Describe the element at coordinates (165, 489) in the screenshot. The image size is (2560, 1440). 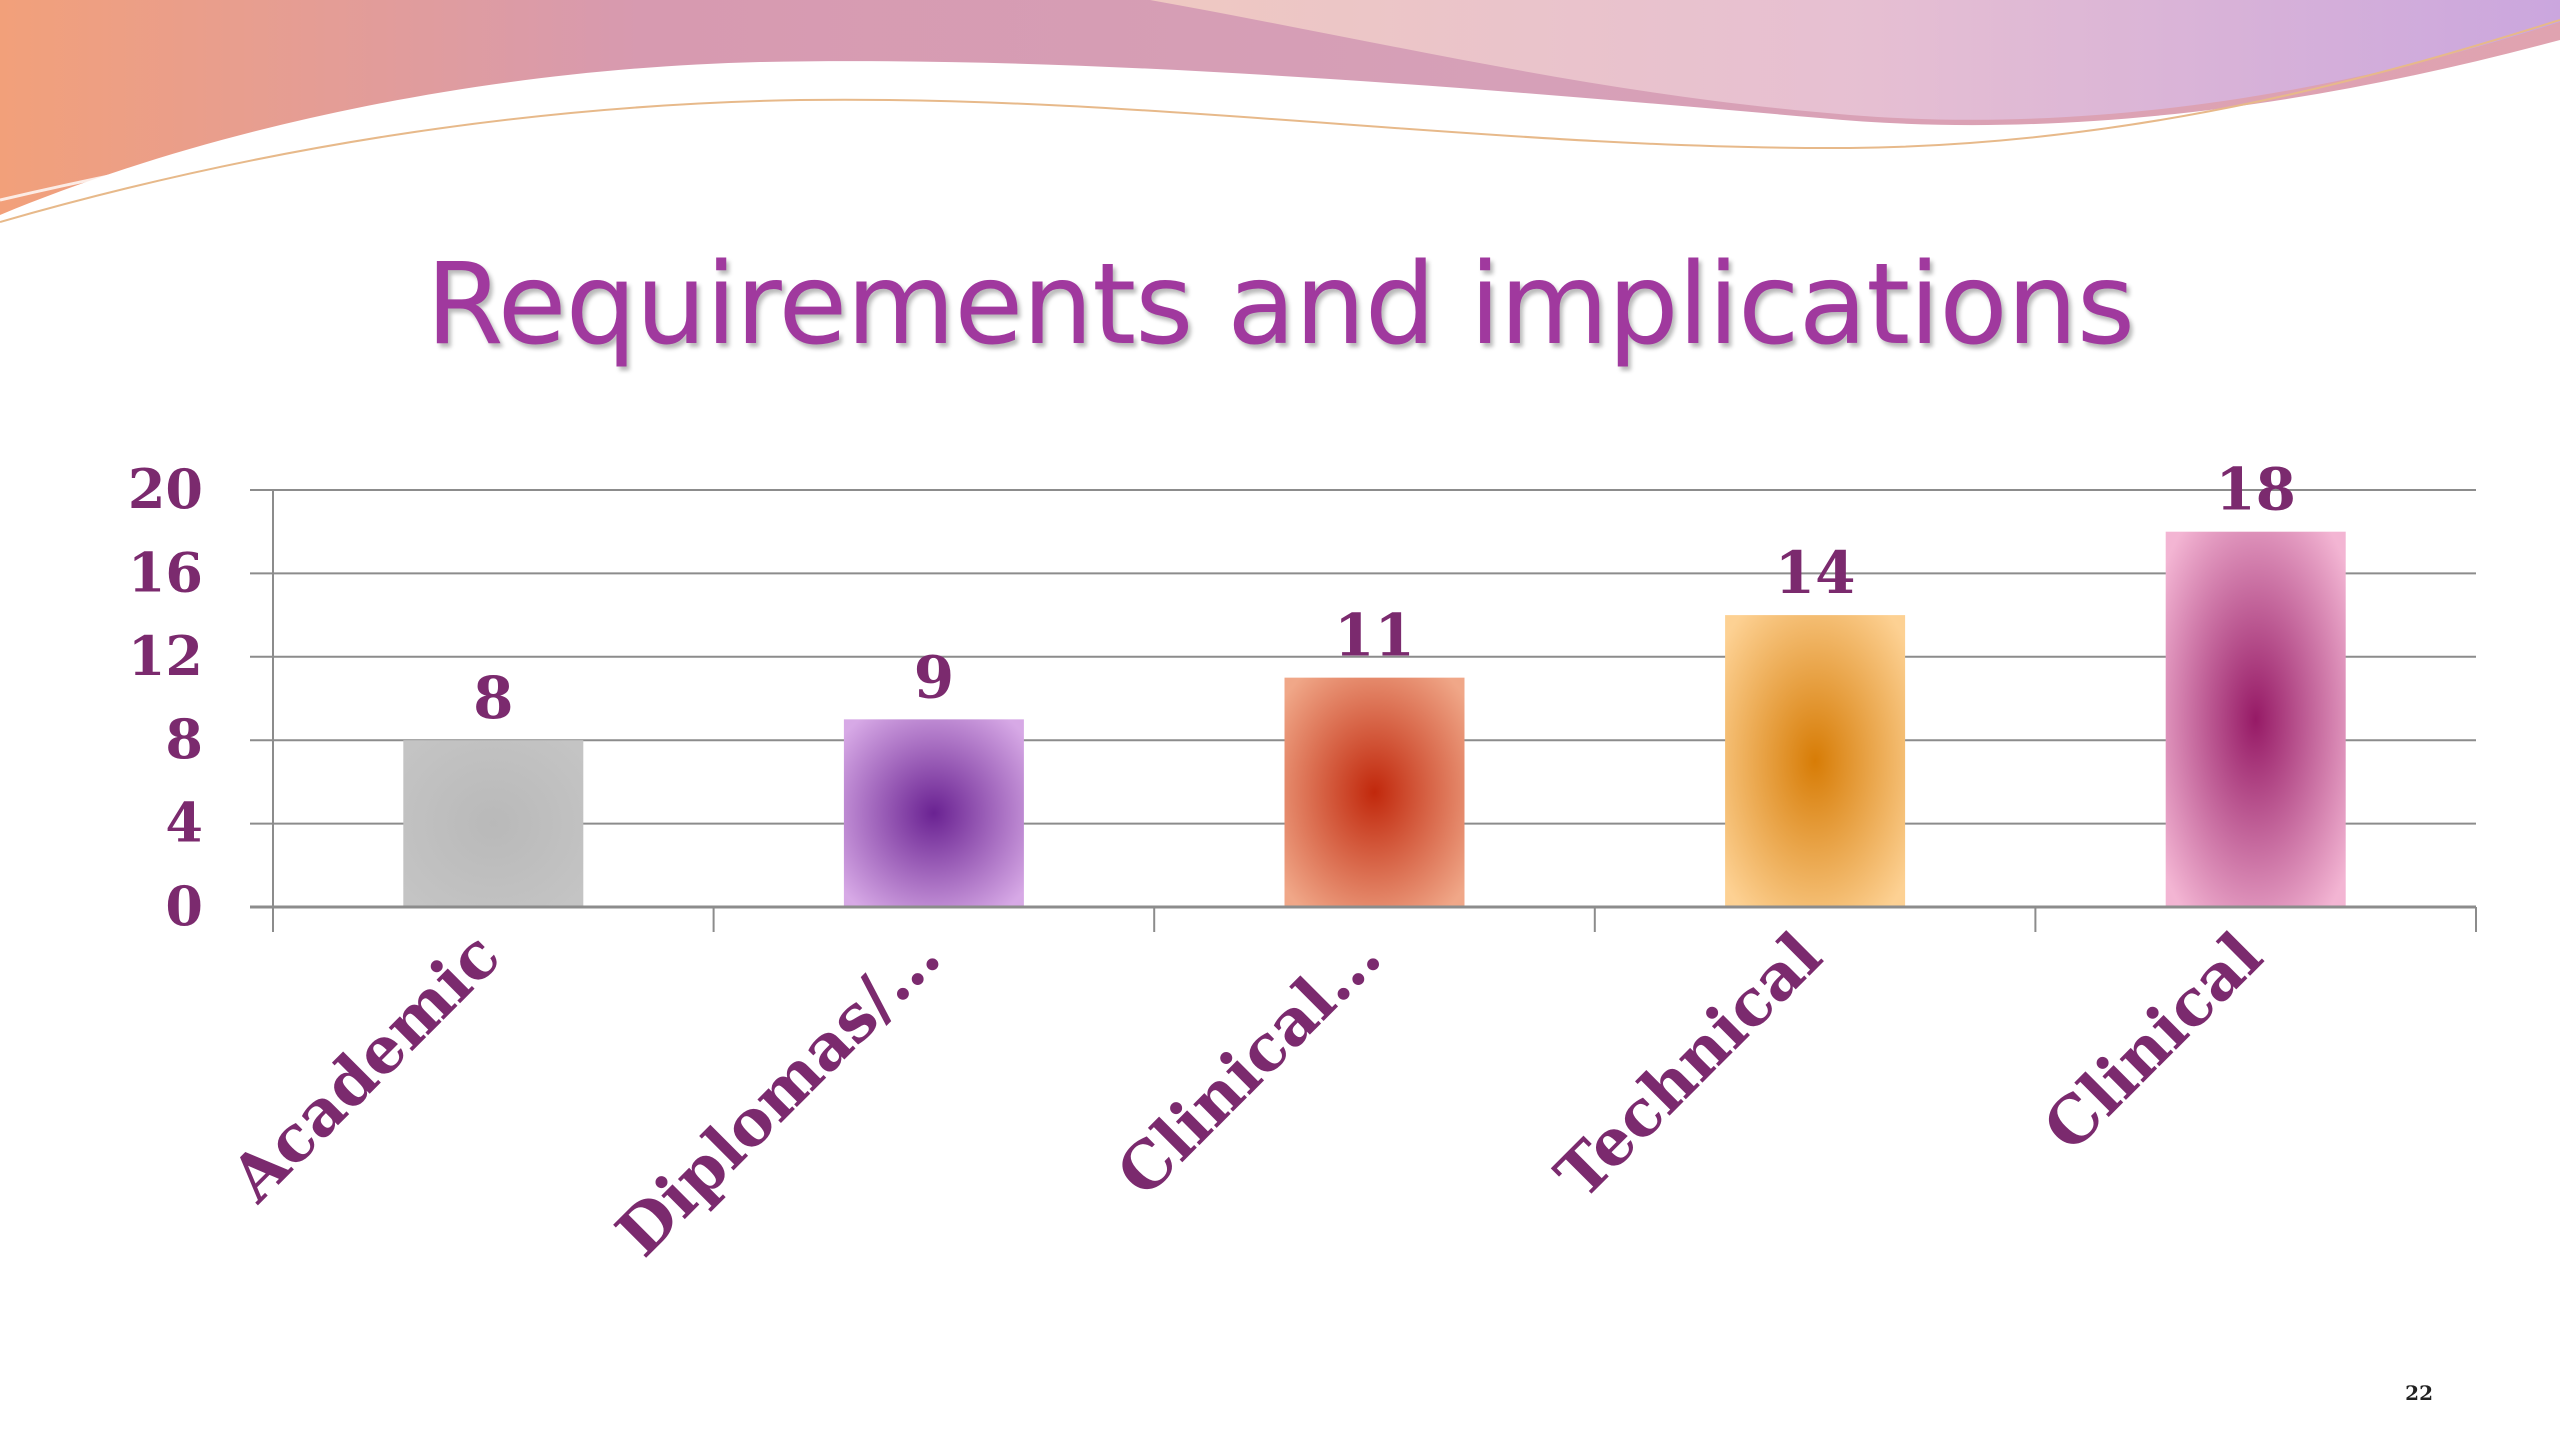
I see `y-tick-label: 20` at that location.